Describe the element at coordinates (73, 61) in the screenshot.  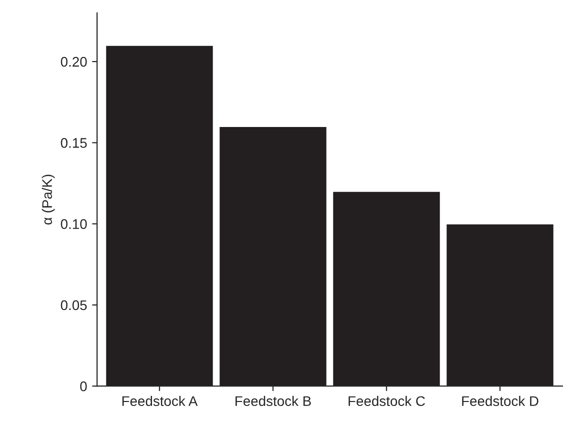
I see `y-tick-label: 0.20` at that location.